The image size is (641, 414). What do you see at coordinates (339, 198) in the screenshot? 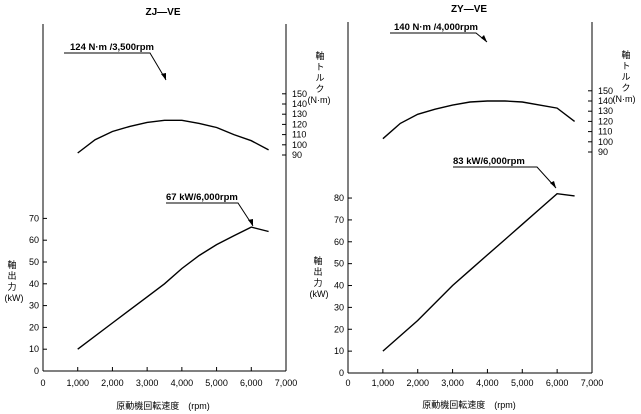
I see `power-y-tick-label: 80` at bounding box center [339, 198].